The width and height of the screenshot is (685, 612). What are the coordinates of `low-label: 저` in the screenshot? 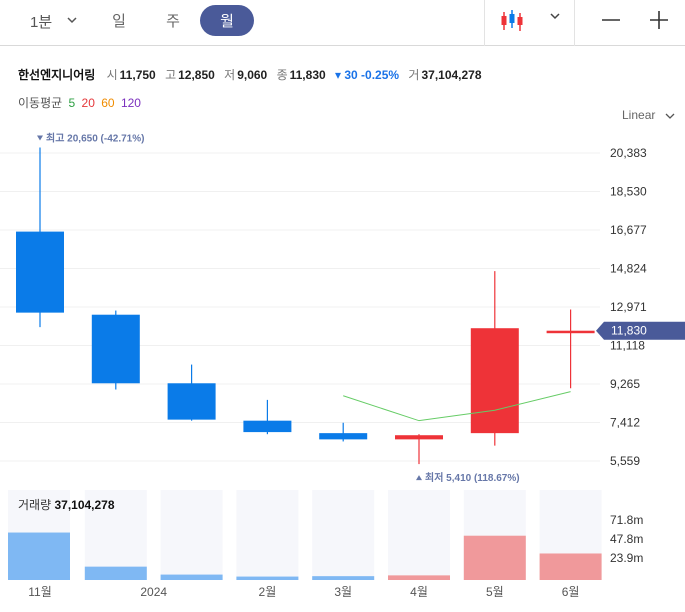 It's located at (230, 75).